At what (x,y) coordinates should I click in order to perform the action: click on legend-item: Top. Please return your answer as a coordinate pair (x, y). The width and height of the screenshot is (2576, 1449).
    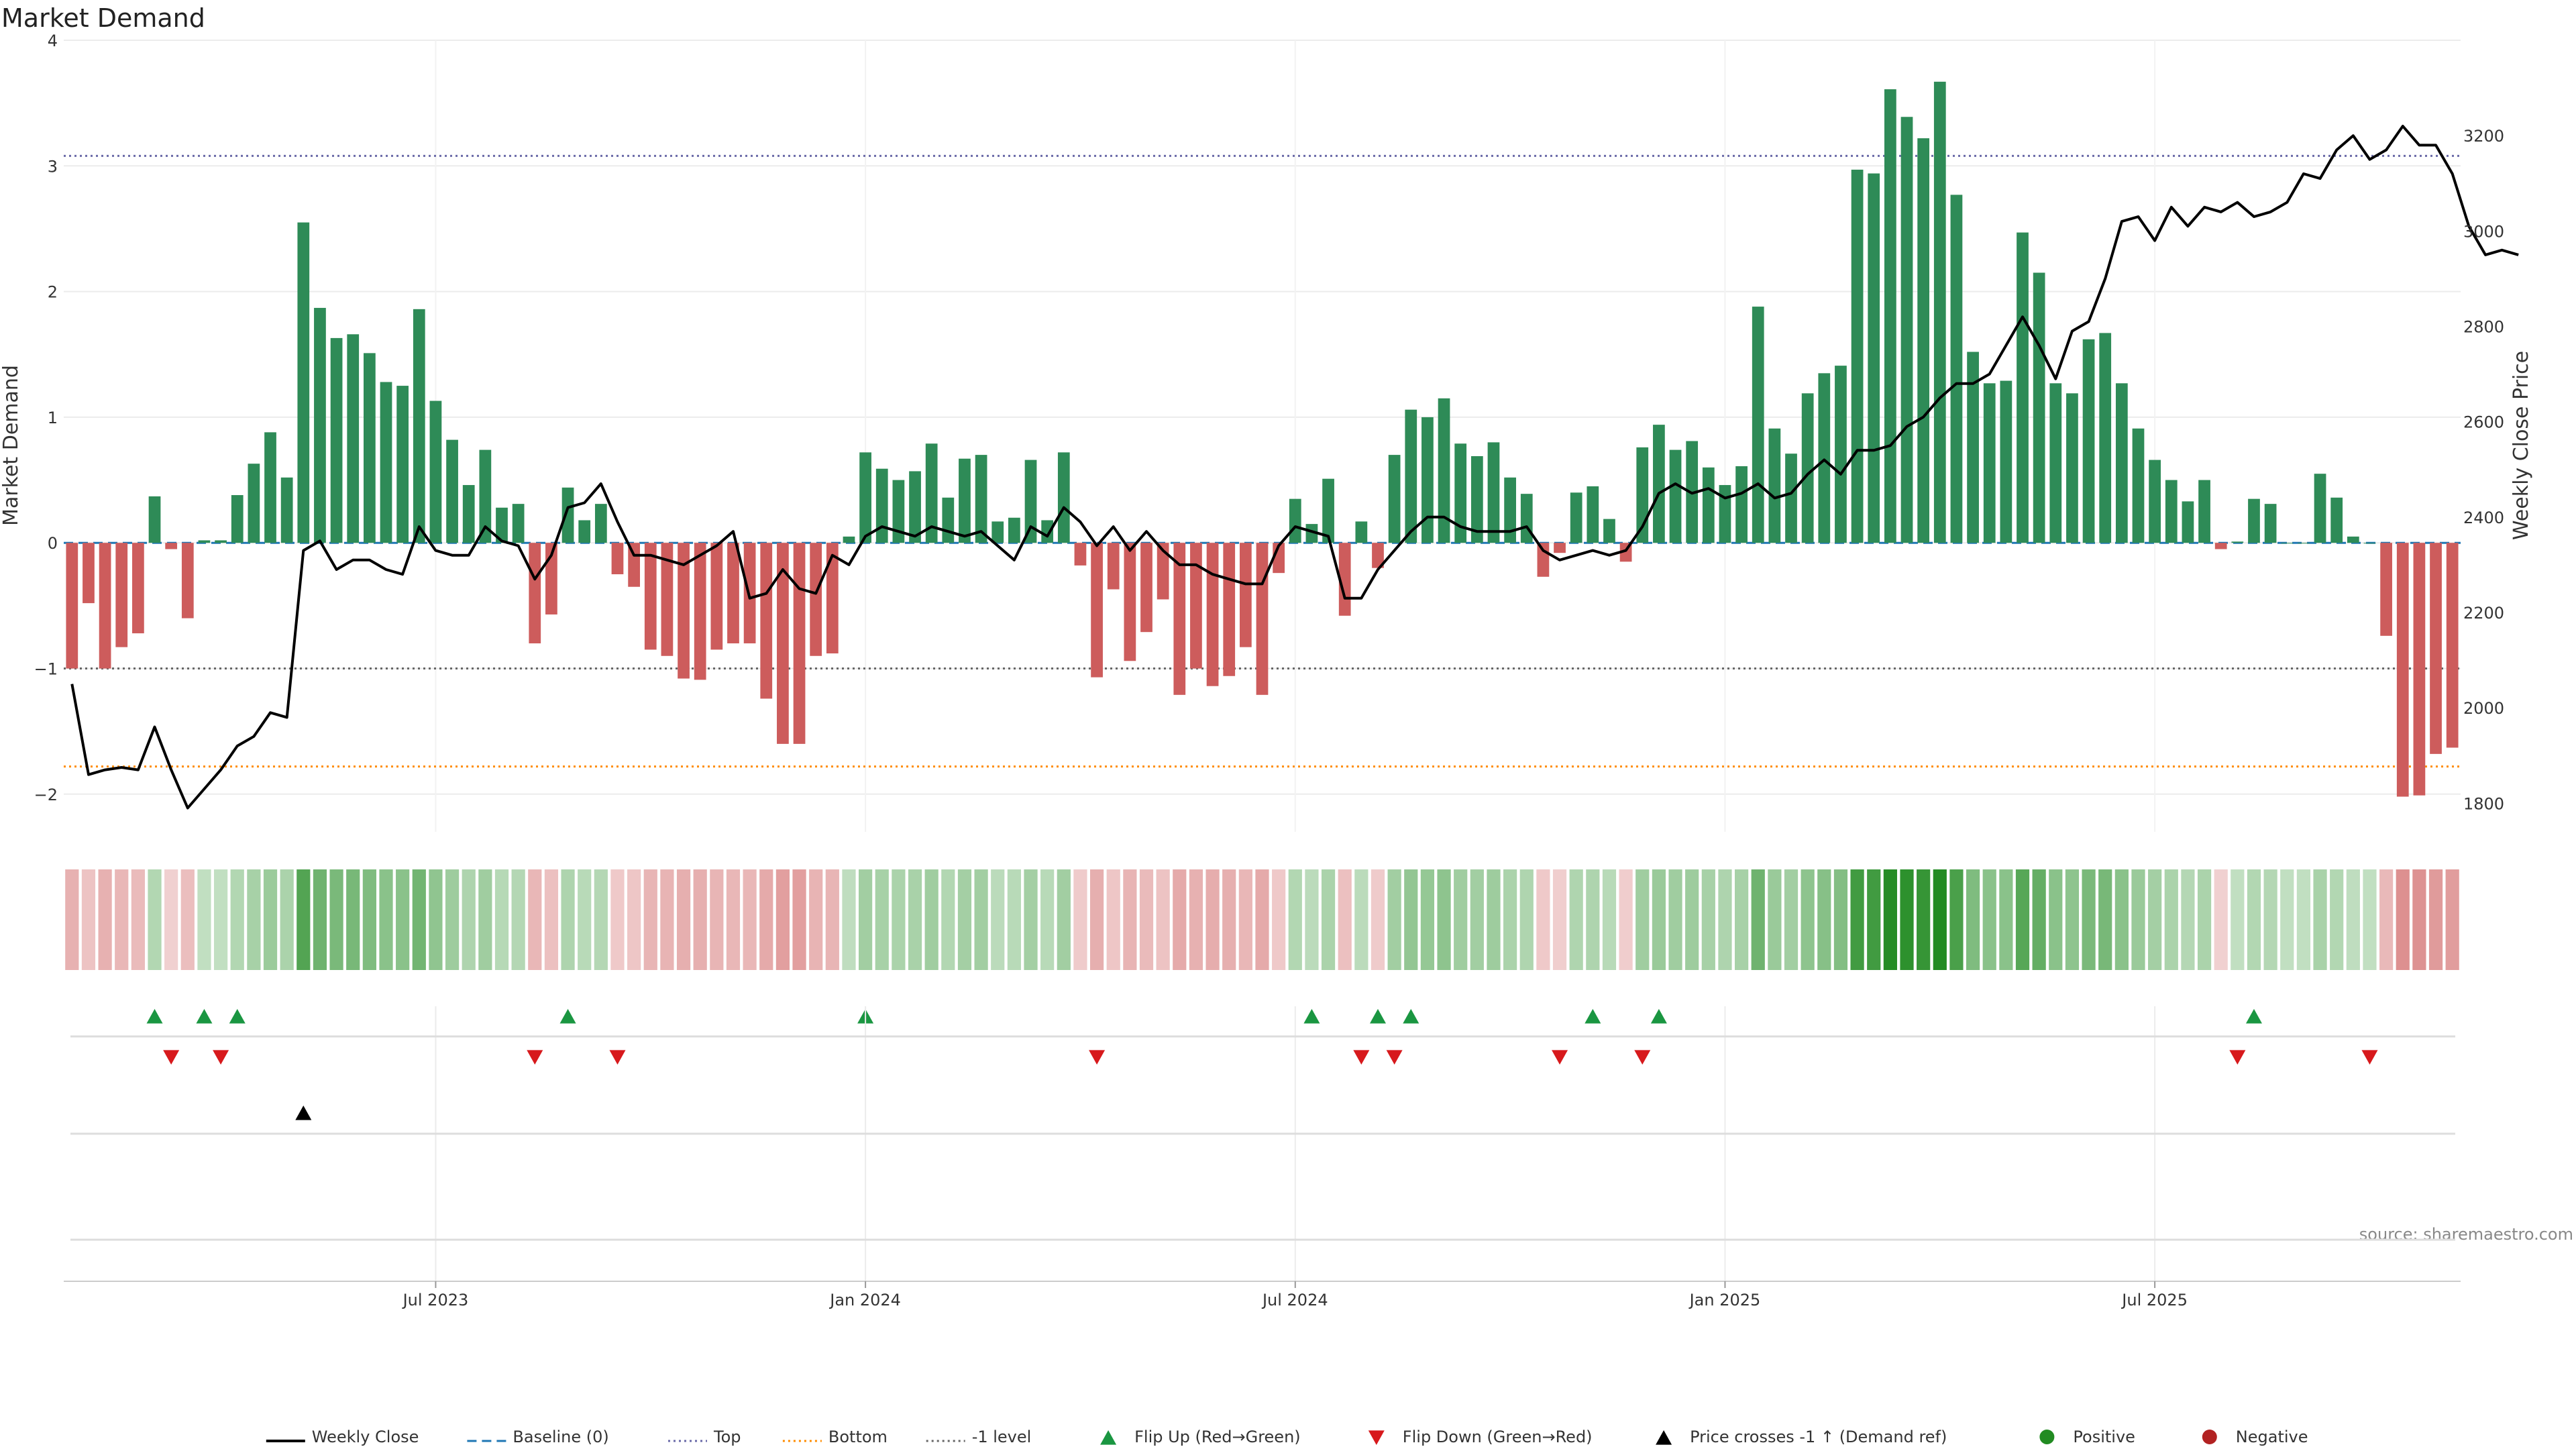
    Looking at the image, I should click on (704, 1437).